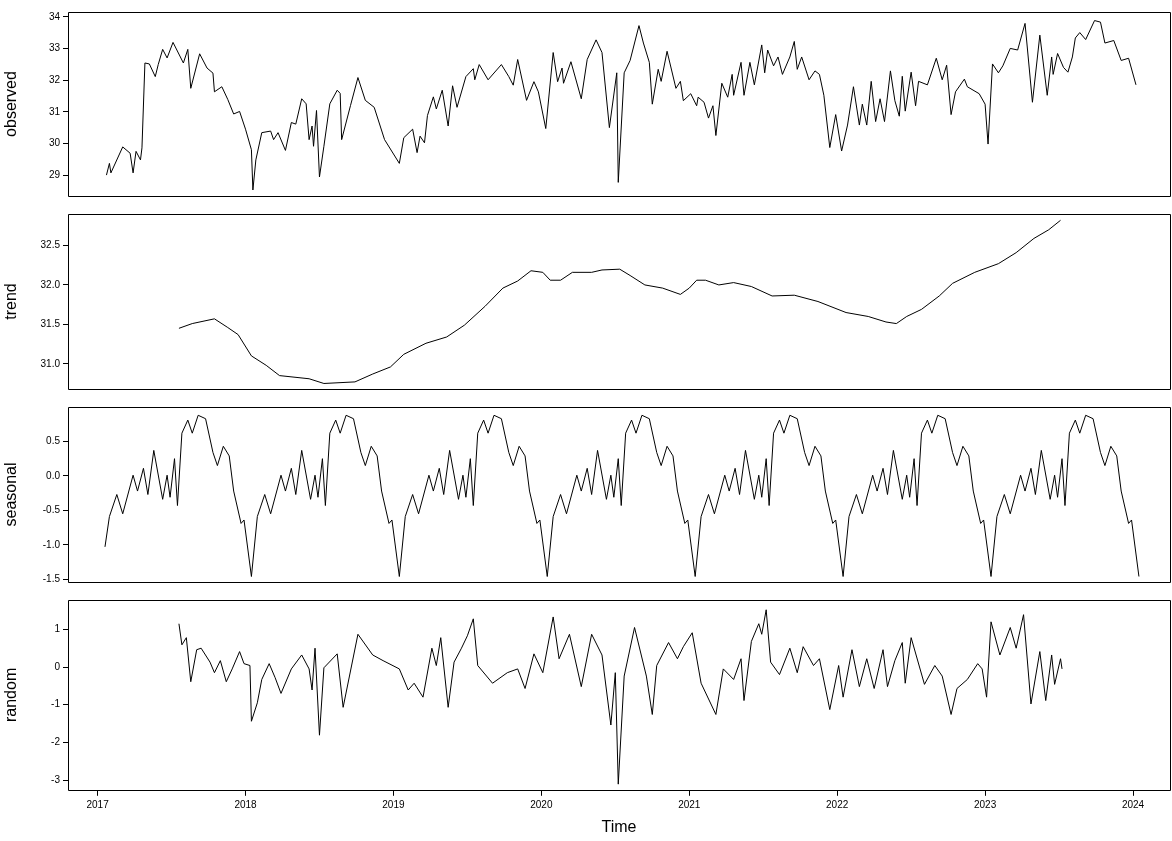 Image resolution: width=1172 pixels, height=841 pixels. I want to click on y-tick-label: 31, so click(54, 111).